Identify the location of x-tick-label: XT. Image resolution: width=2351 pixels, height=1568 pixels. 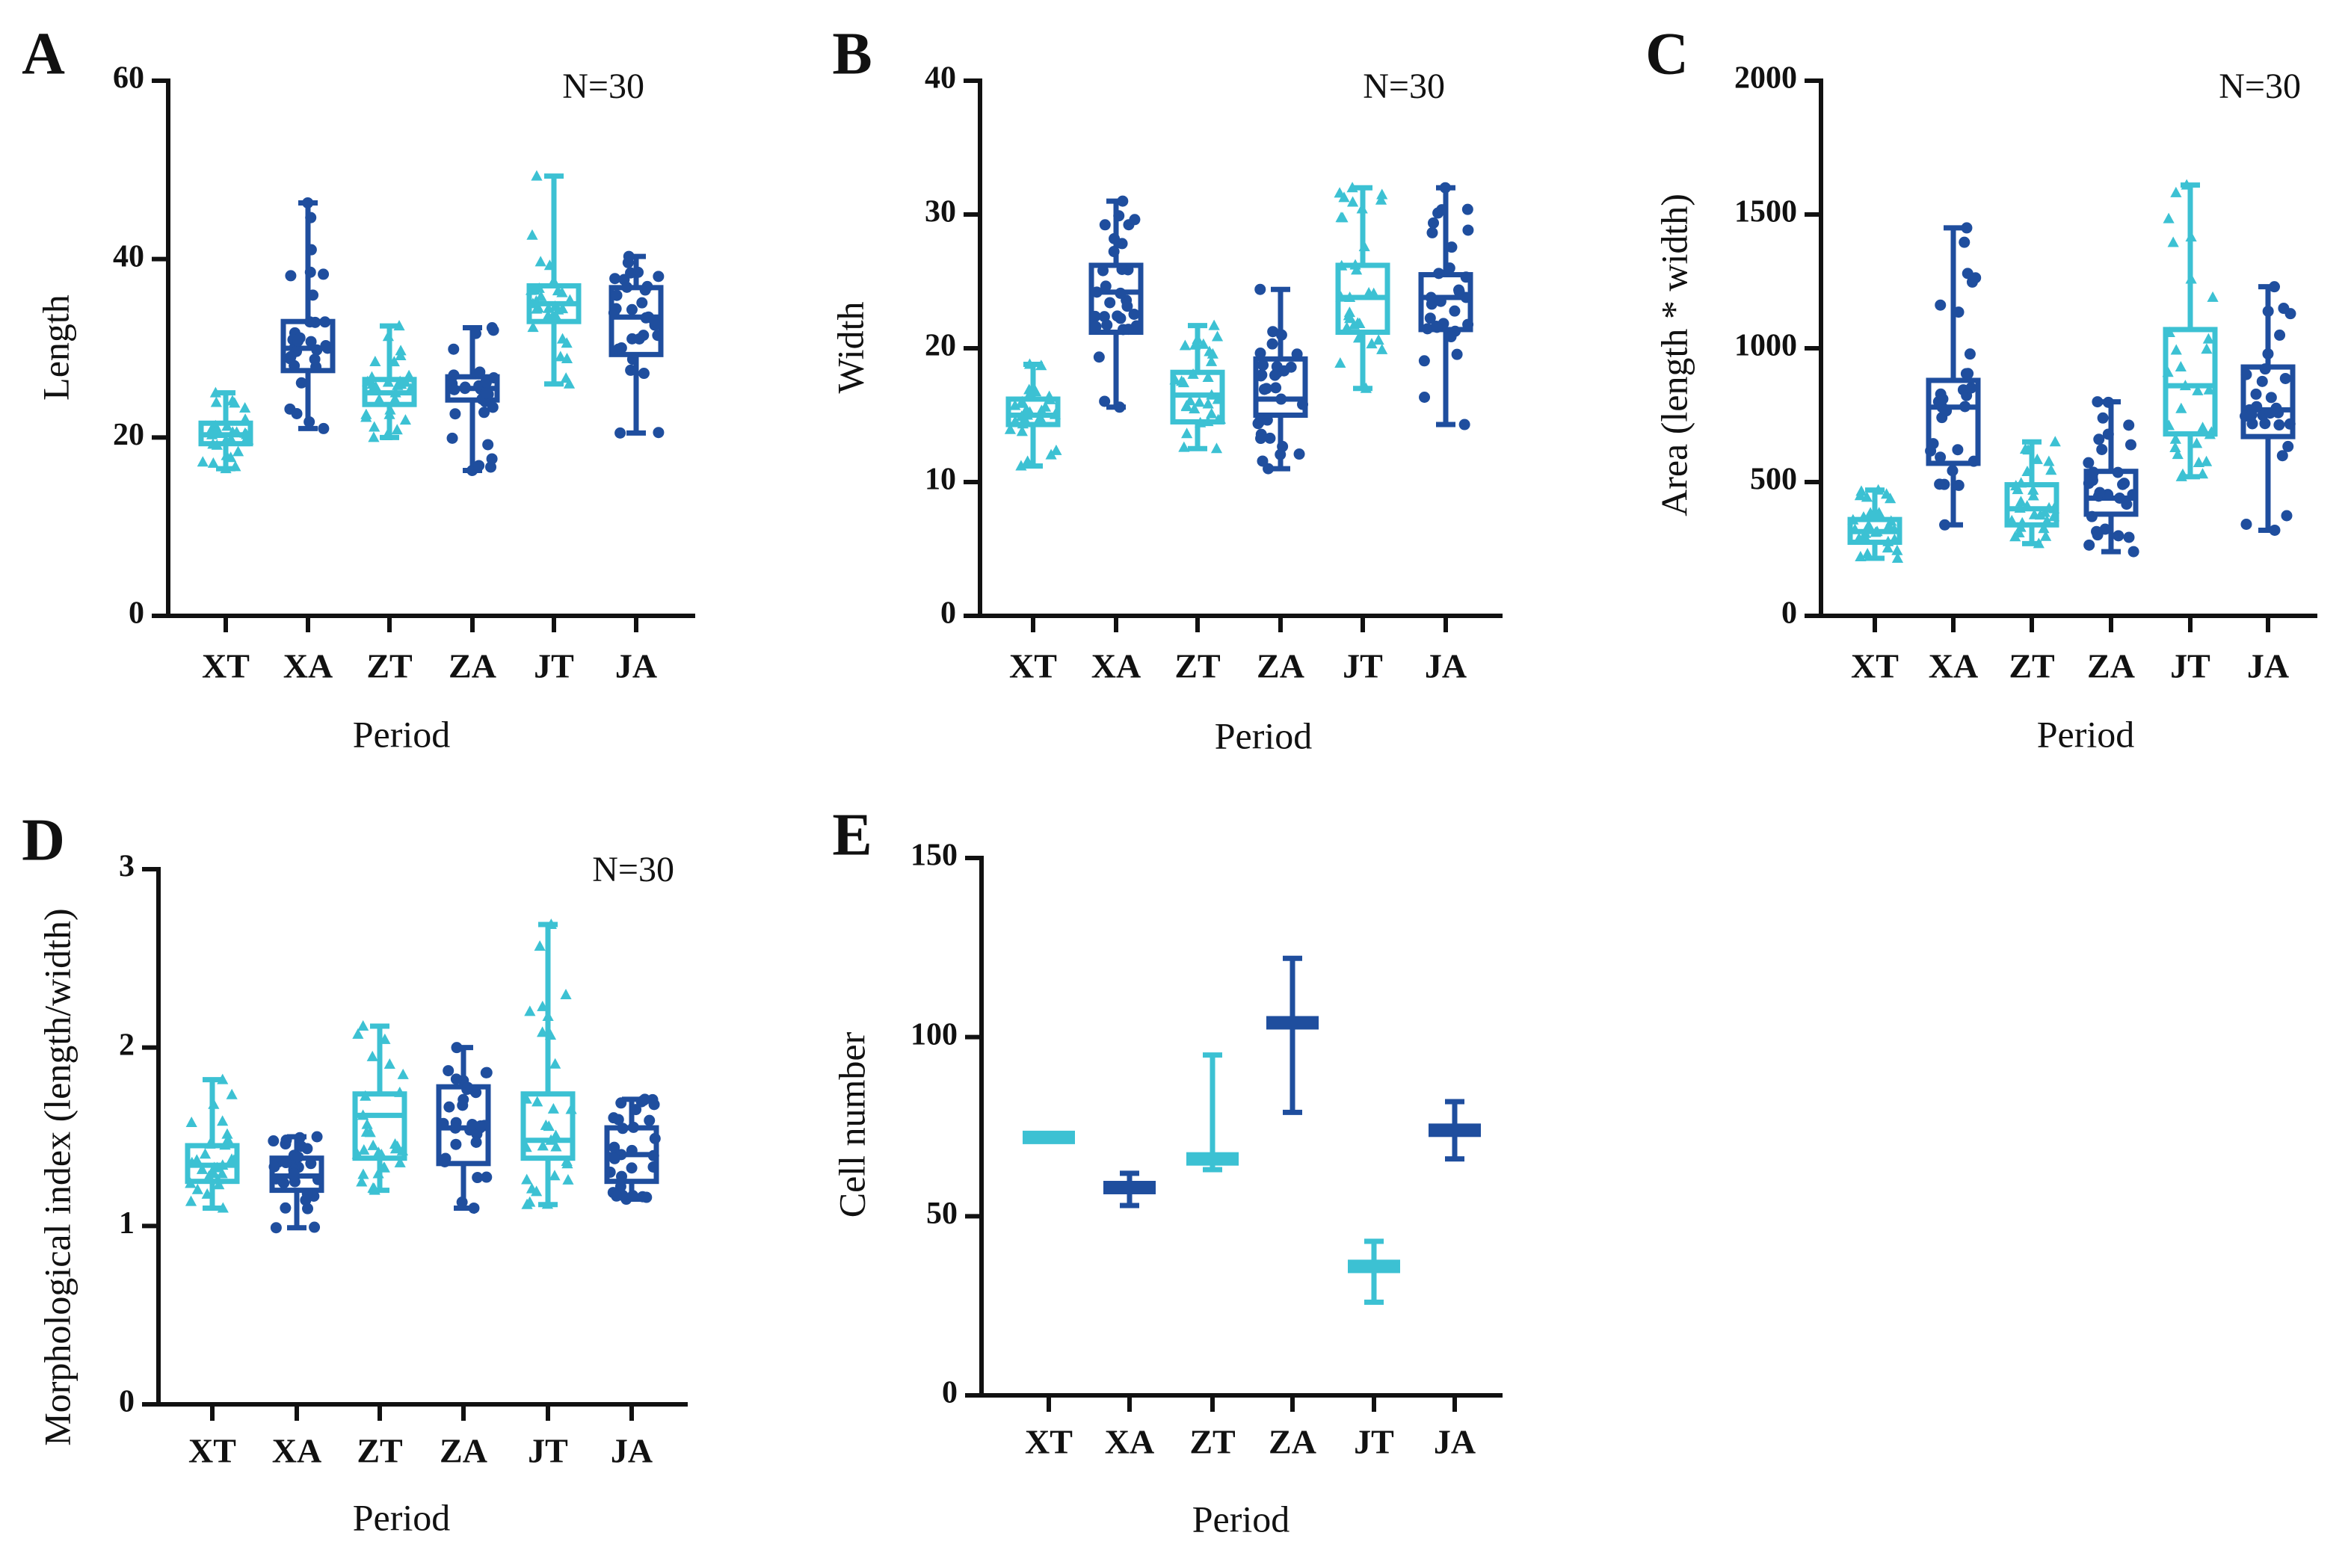
(226, 666).